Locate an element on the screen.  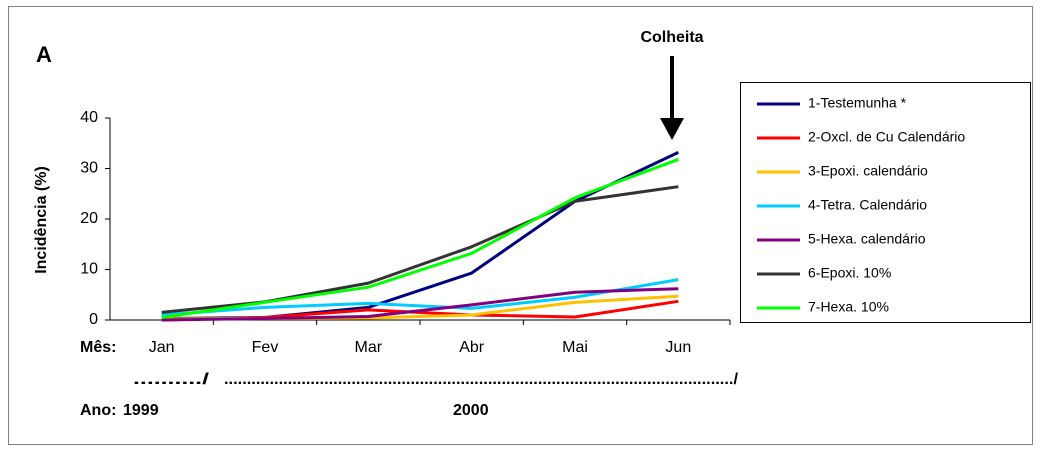
y-tick-label: 40 is located at coordinates (89, 117).